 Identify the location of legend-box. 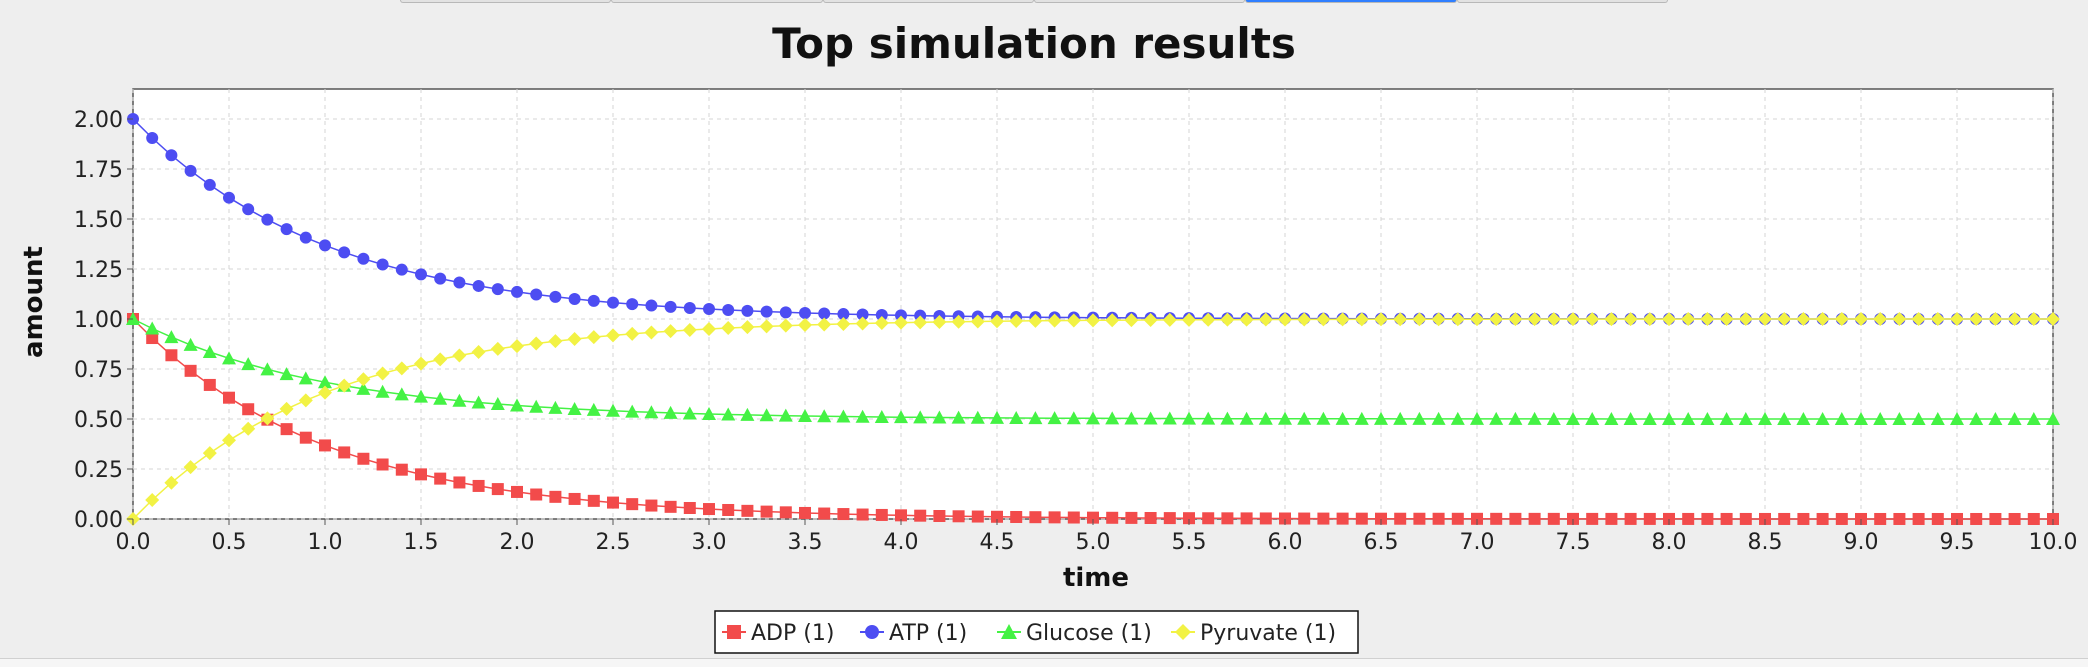
(1036, 632).